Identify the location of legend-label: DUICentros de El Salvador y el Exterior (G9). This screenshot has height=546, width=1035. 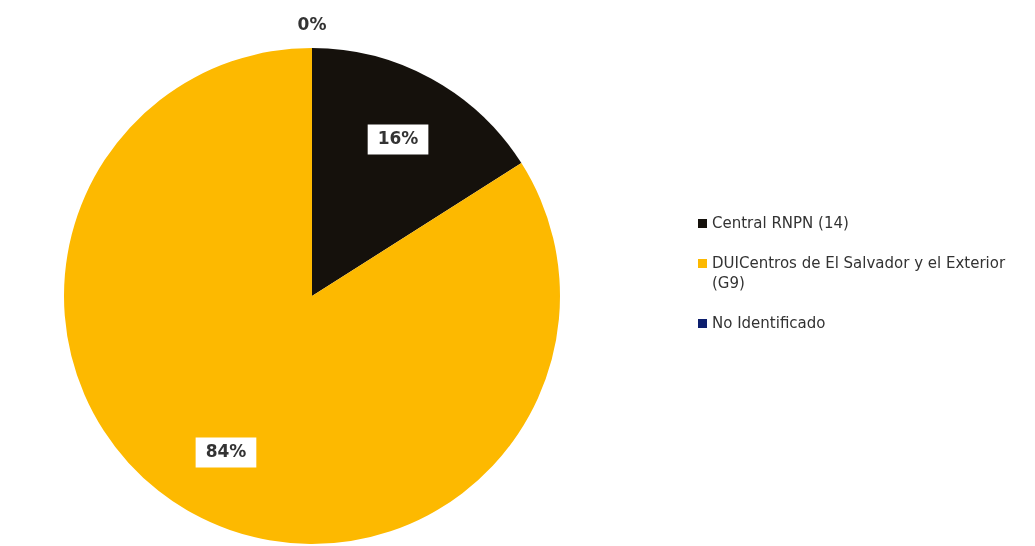
(859, 273).